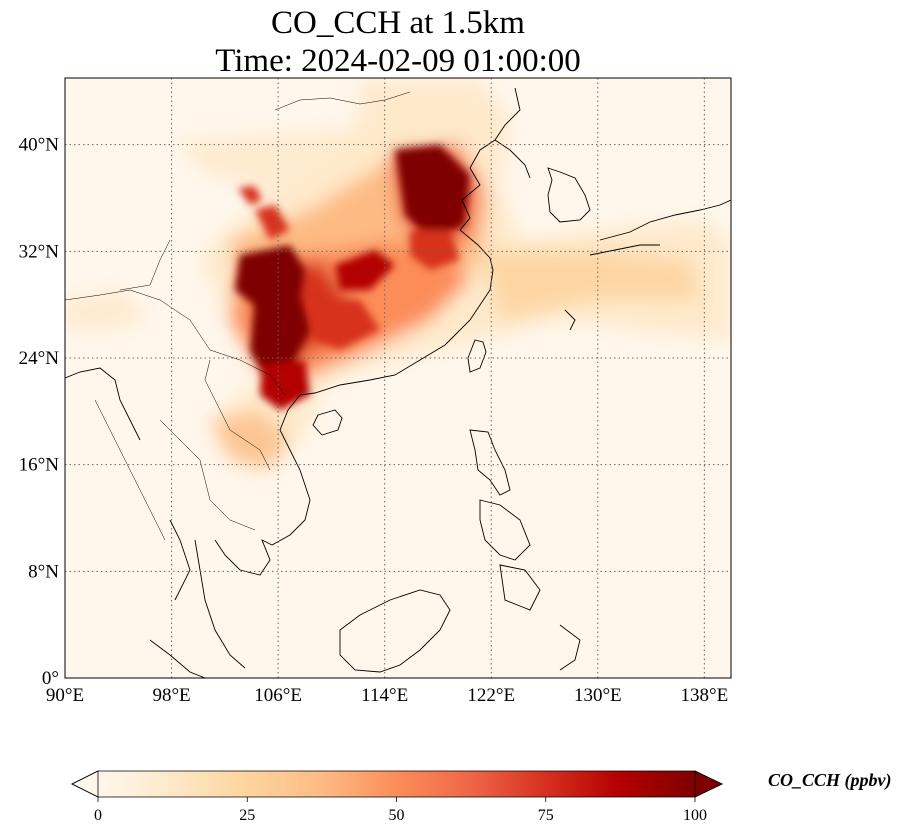 The width and height of the screenshot is (921, 836). What do you see at coordinates (398, 61) in the screenshot?
I see `map-subtitle-time: Time: 2024-02-09 01:00:00` at bounding box center [398, 61].